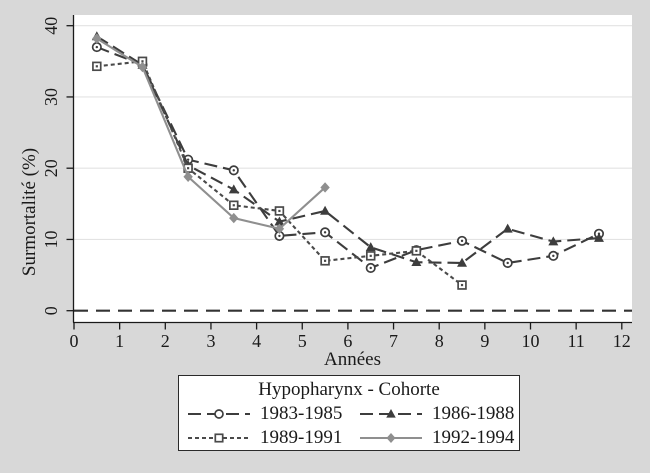 This screenshot has width=650, height=473. What do you see at coordinates (393, 341) in the screenshot?
I see `x-tick-label-7: 7` at bounding box center [393, 341].